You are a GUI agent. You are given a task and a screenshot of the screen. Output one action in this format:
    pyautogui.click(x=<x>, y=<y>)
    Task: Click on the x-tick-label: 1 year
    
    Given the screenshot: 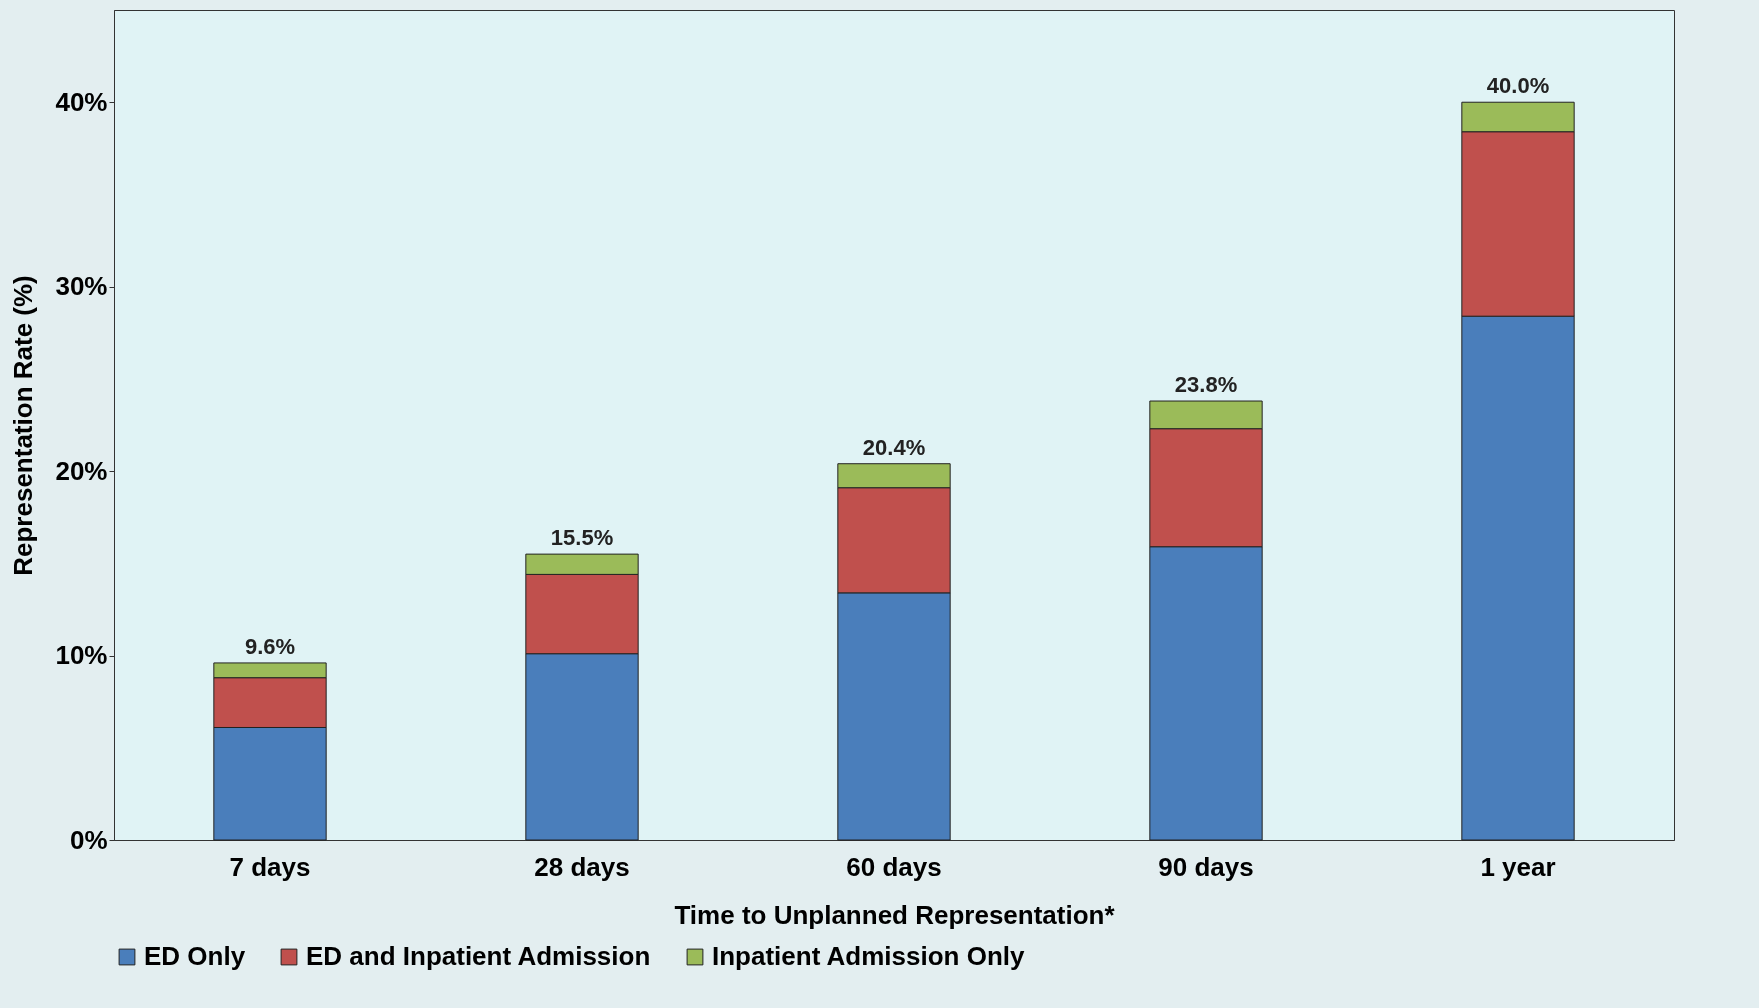 What is the action you would take?
    pyautogui.click(x=1518, y=866)
    